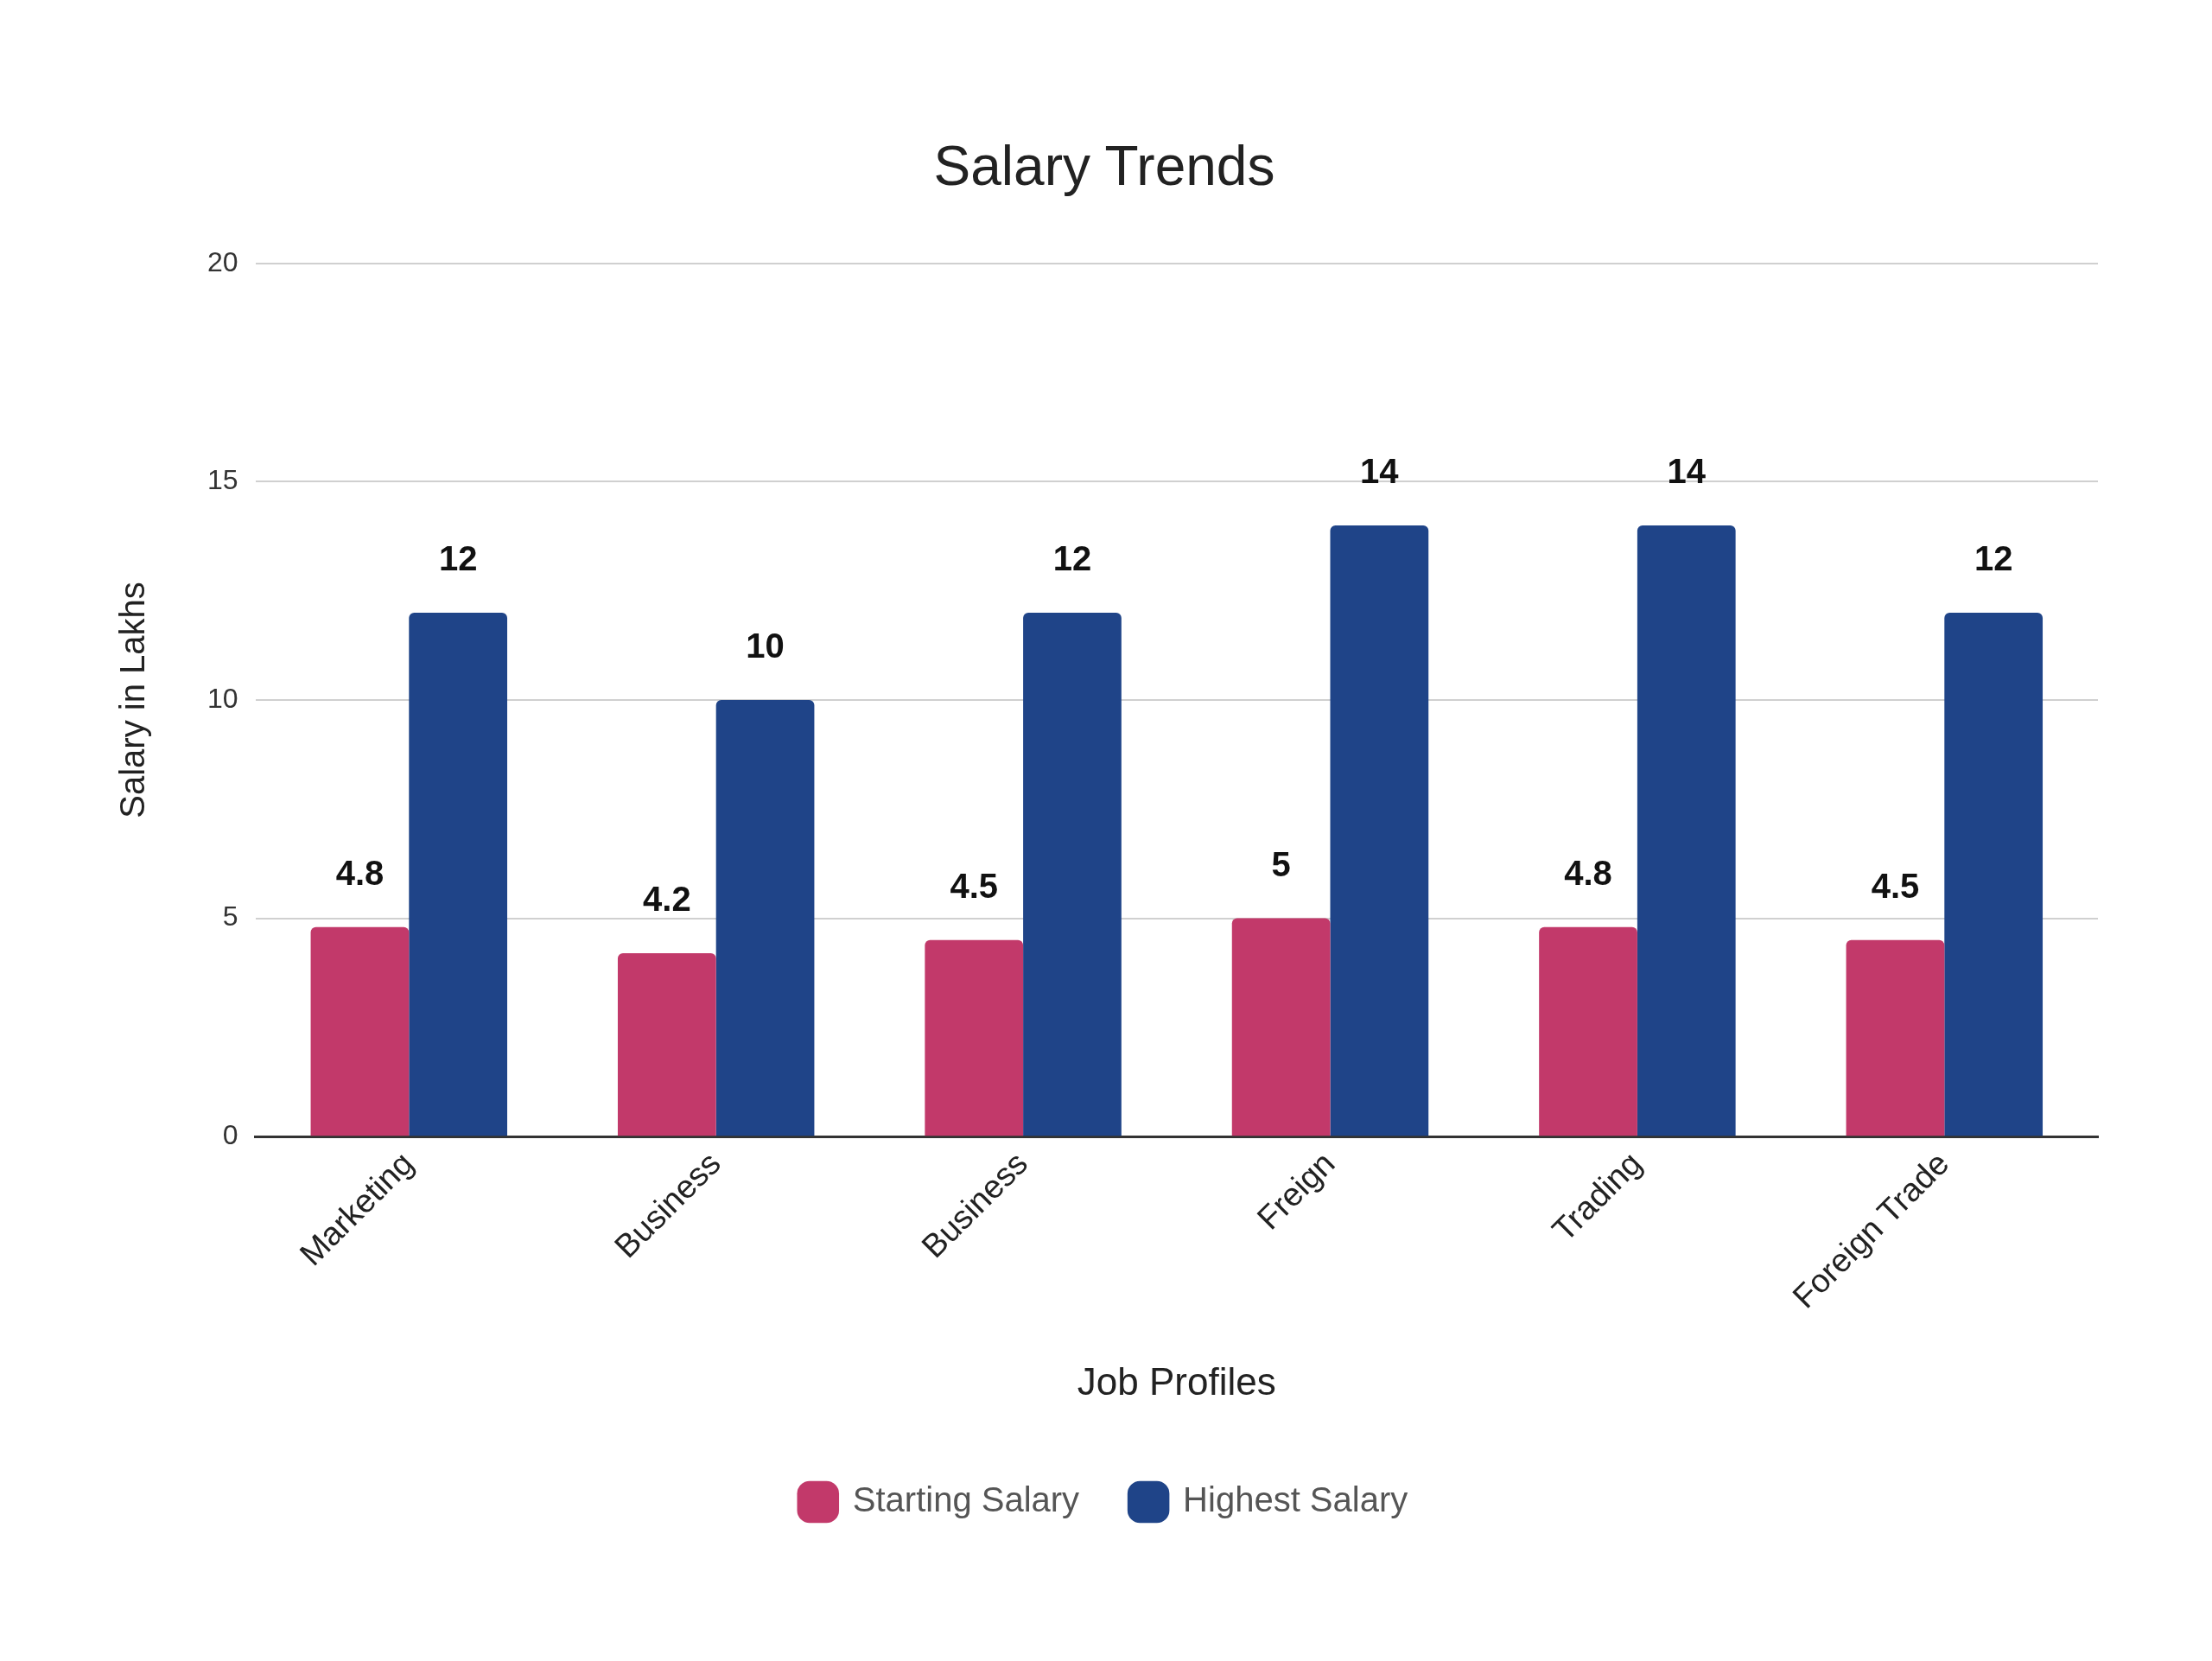  I want to click on y-tick-label: 15, so click(222, 480).